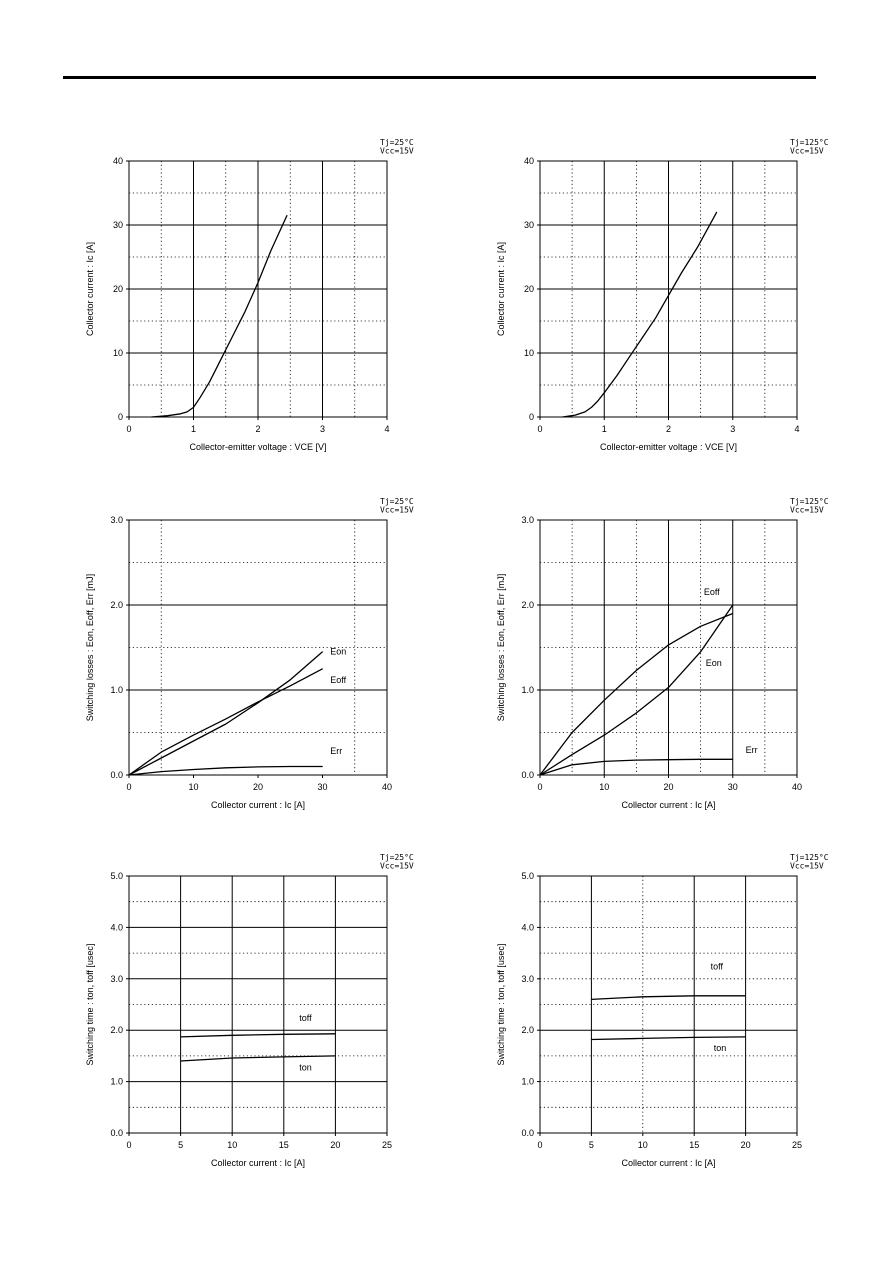 The width and height of the screenshot is (892, 1263). I want to click on x-tick-label: 3, so click(732, 429).